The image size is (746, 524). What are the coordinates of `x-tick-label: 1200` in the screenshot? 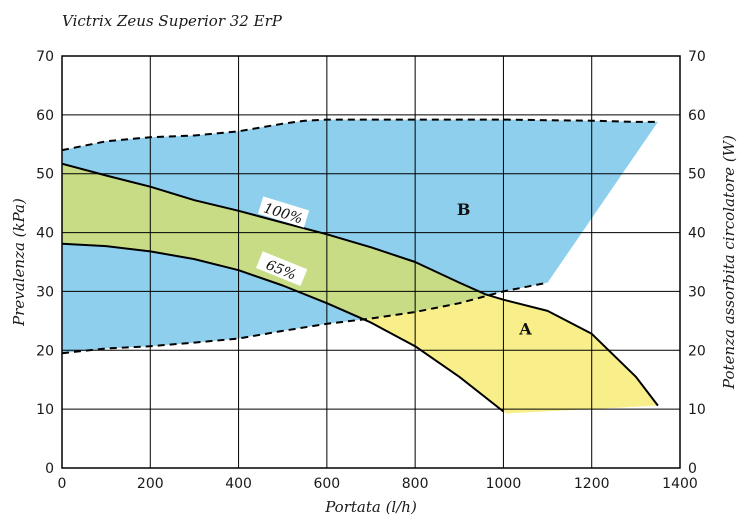 It's located at (592, 484).